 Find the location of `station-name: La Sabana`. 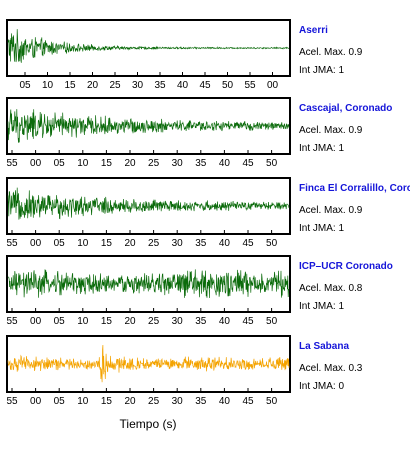

station-name: La Sabana is located at coordinates (324, 346).